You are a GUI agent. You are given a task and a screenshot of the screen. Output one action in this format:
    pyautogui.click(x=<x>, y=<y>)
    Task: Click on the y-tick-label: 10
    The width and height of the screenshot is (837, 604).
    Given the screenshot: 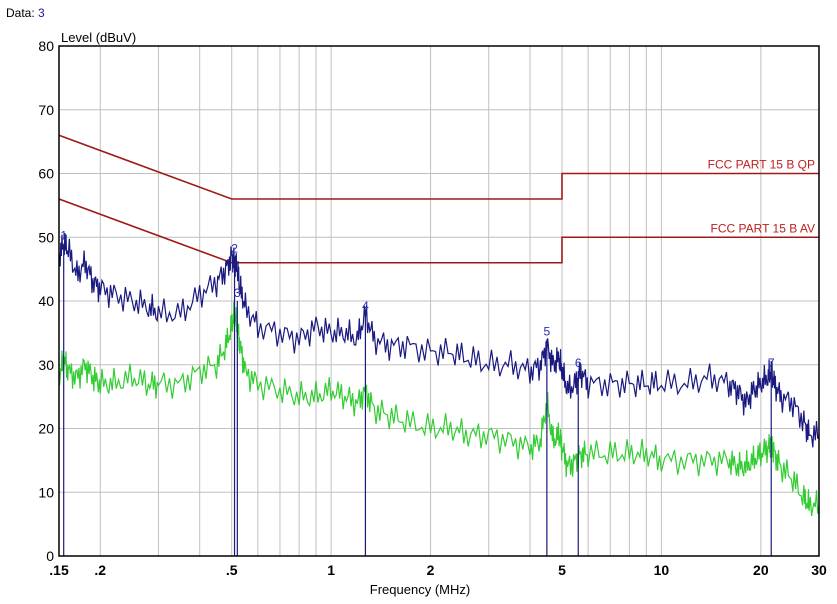 What is the action you would take?
    pyautogui.click(x=46, y=492)
    